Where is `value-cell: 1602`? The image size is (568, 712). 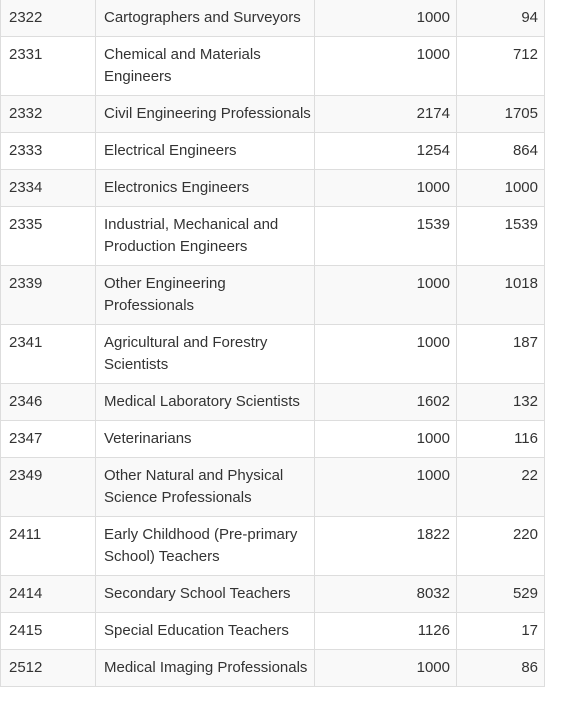 value-cell: 1602 is located at coordinates (385, 402).